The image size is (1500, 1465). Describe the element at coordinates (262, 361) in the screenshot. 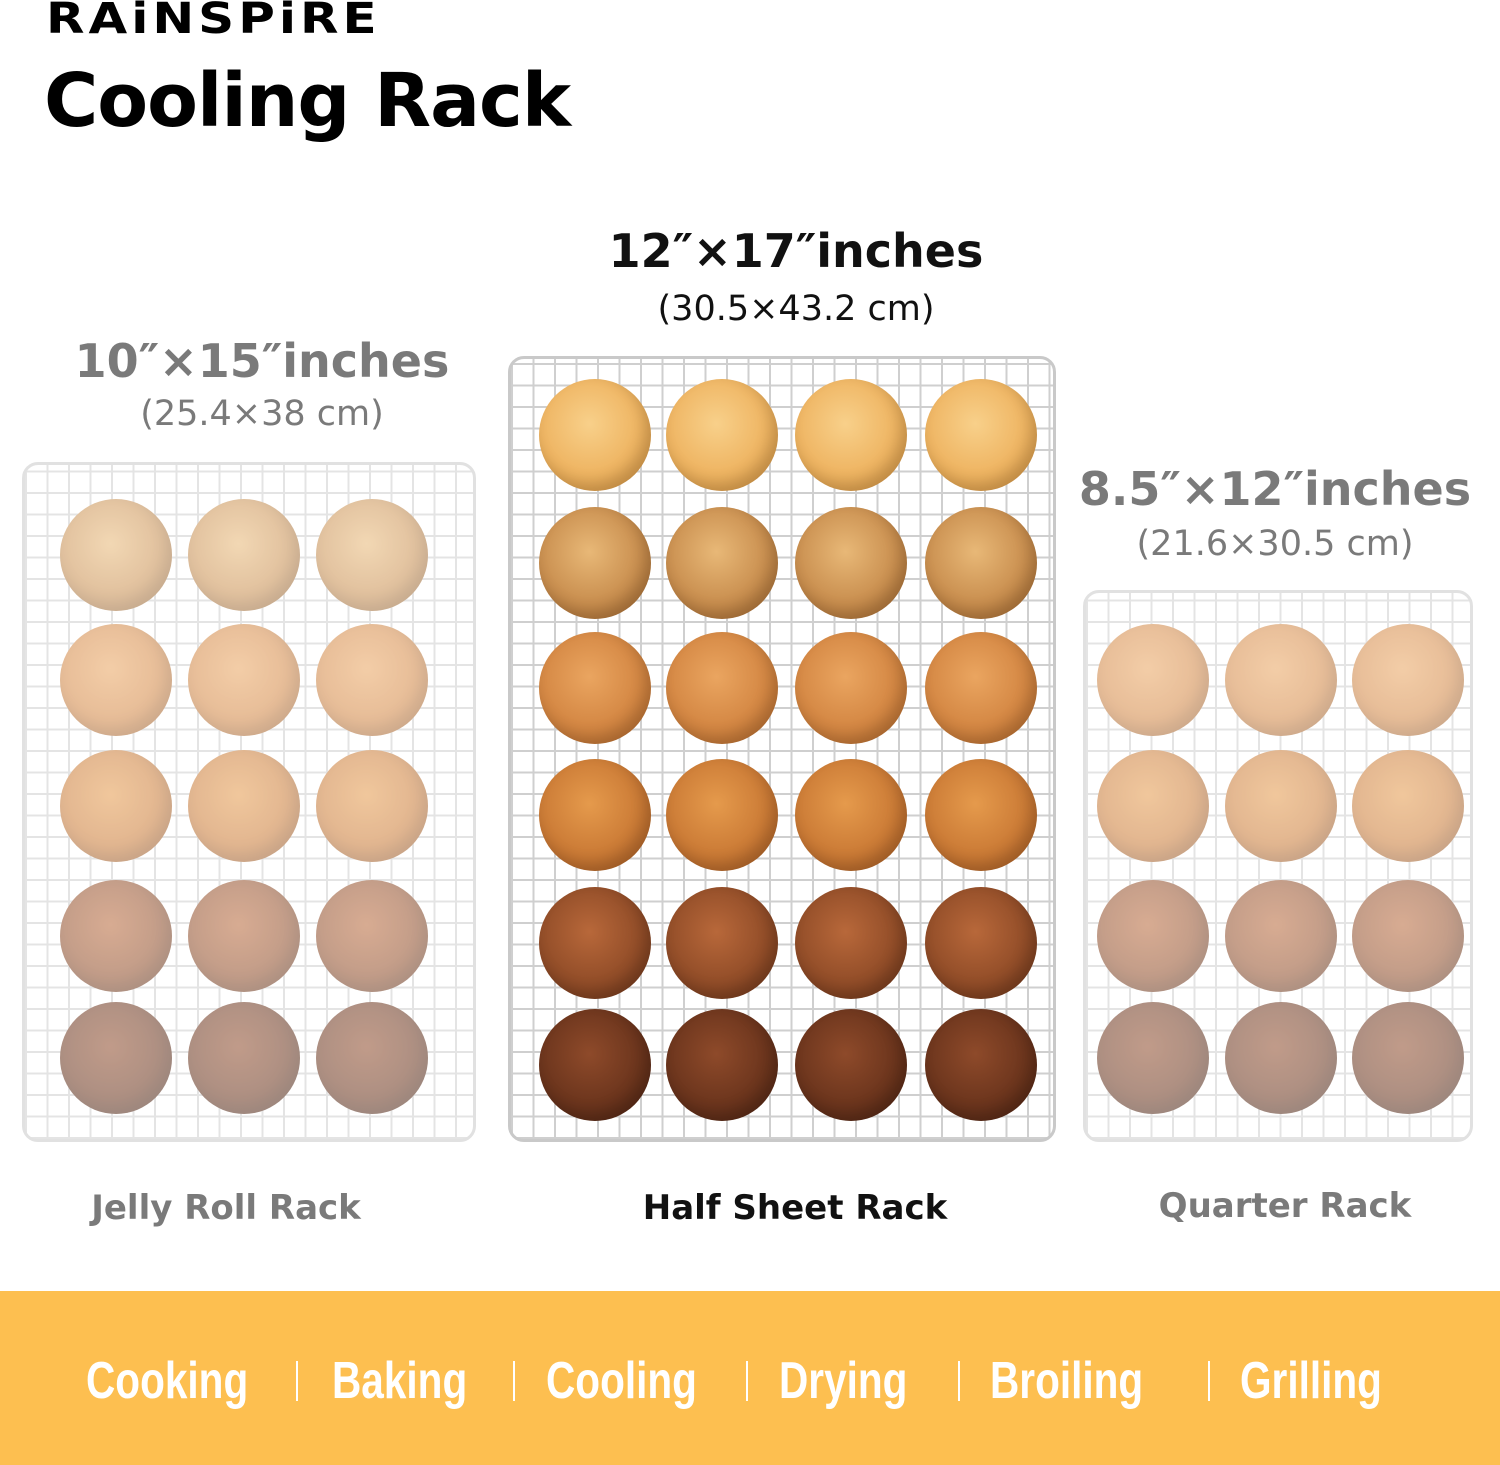

I see `rack-size-jelly-roll: 10″×15″inches` at that location.